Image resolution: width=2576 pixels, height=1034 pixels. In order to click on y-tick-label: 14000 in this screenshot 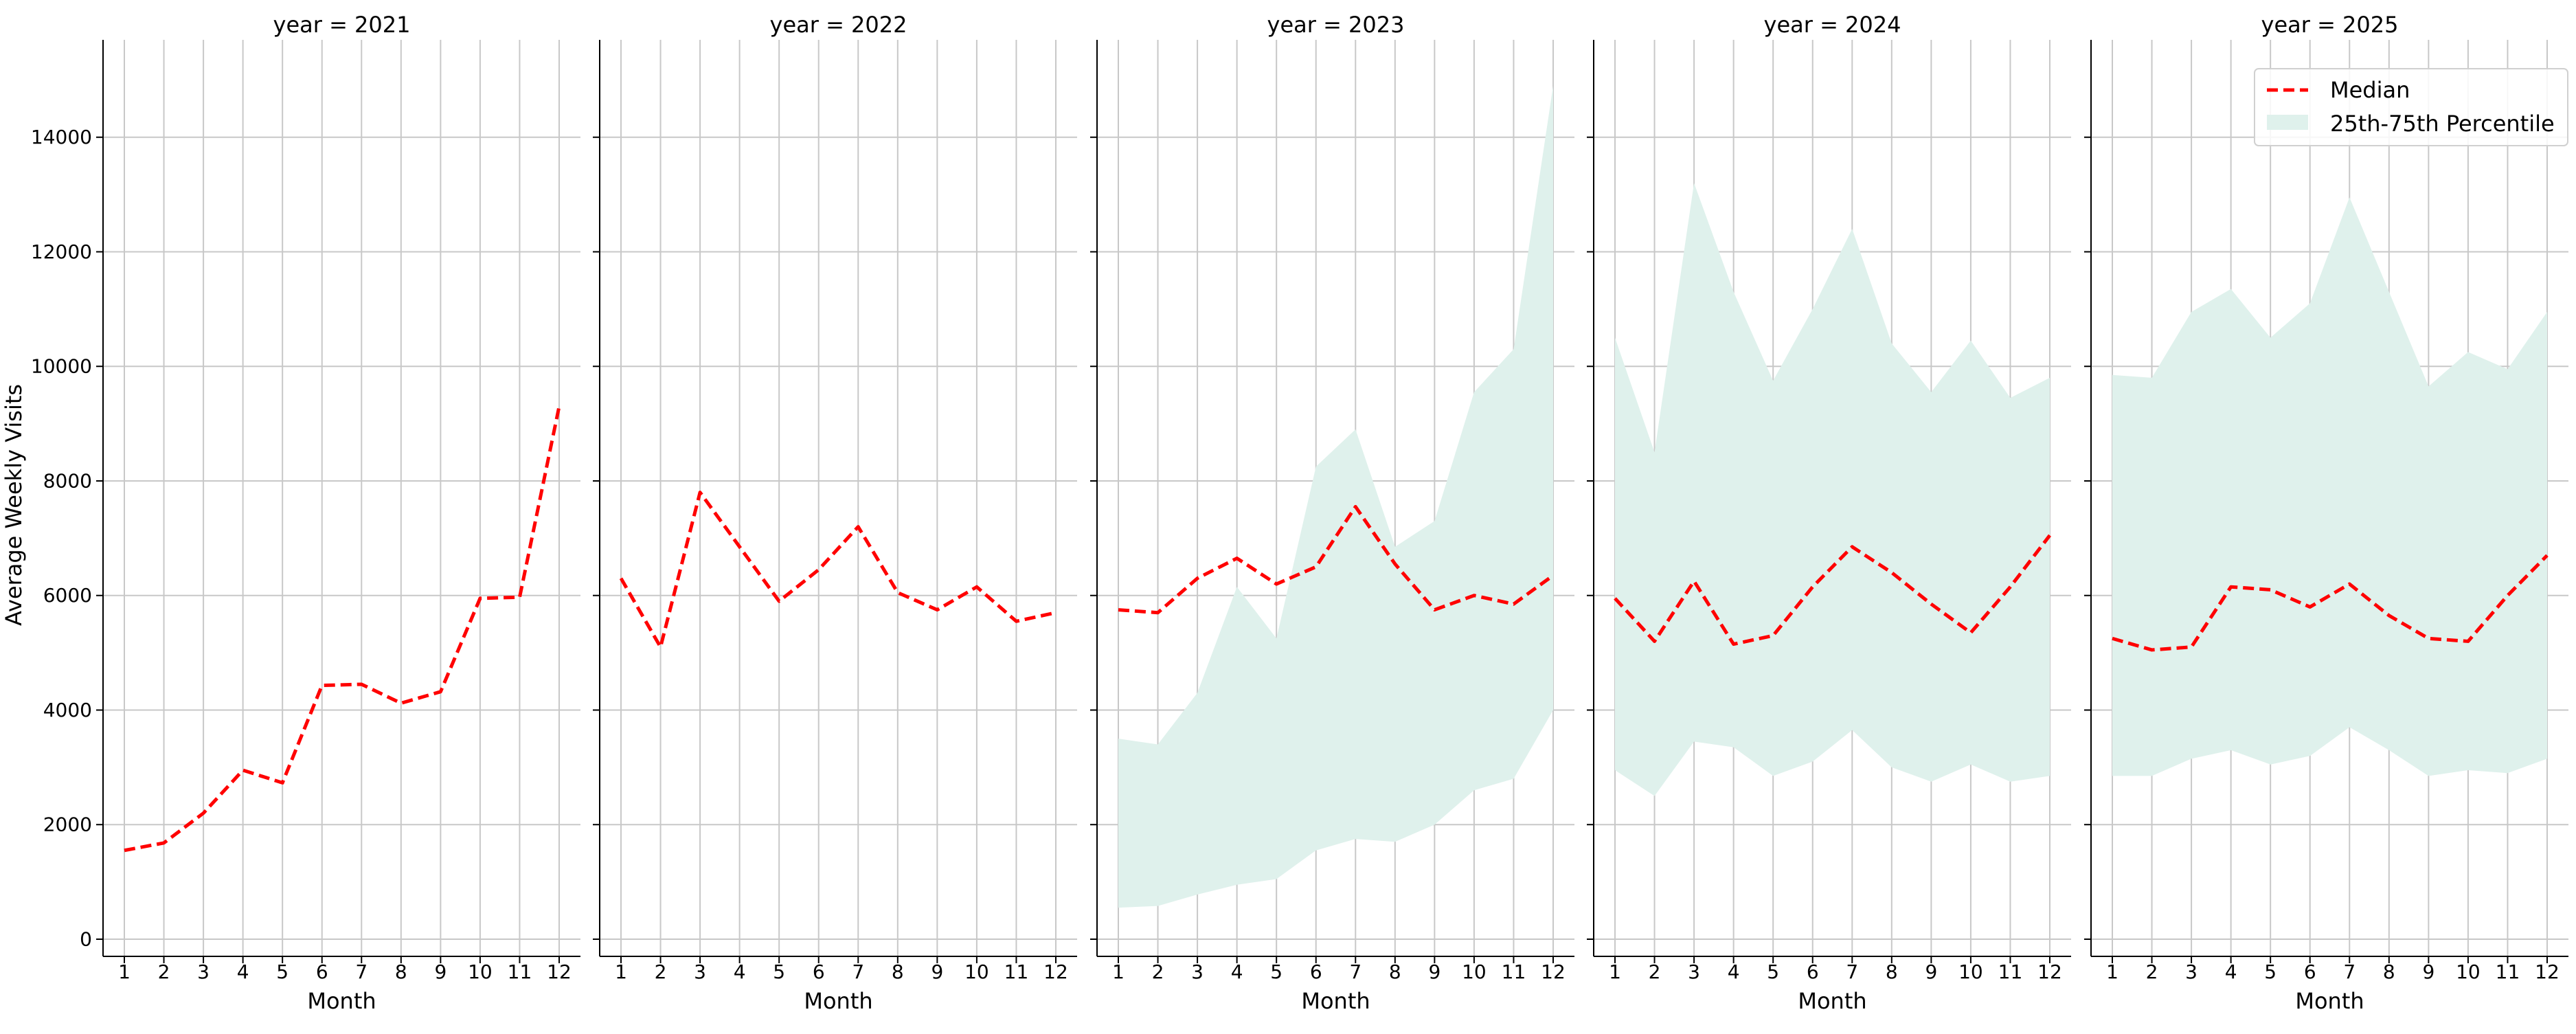, I will do `click(61, 137)`.